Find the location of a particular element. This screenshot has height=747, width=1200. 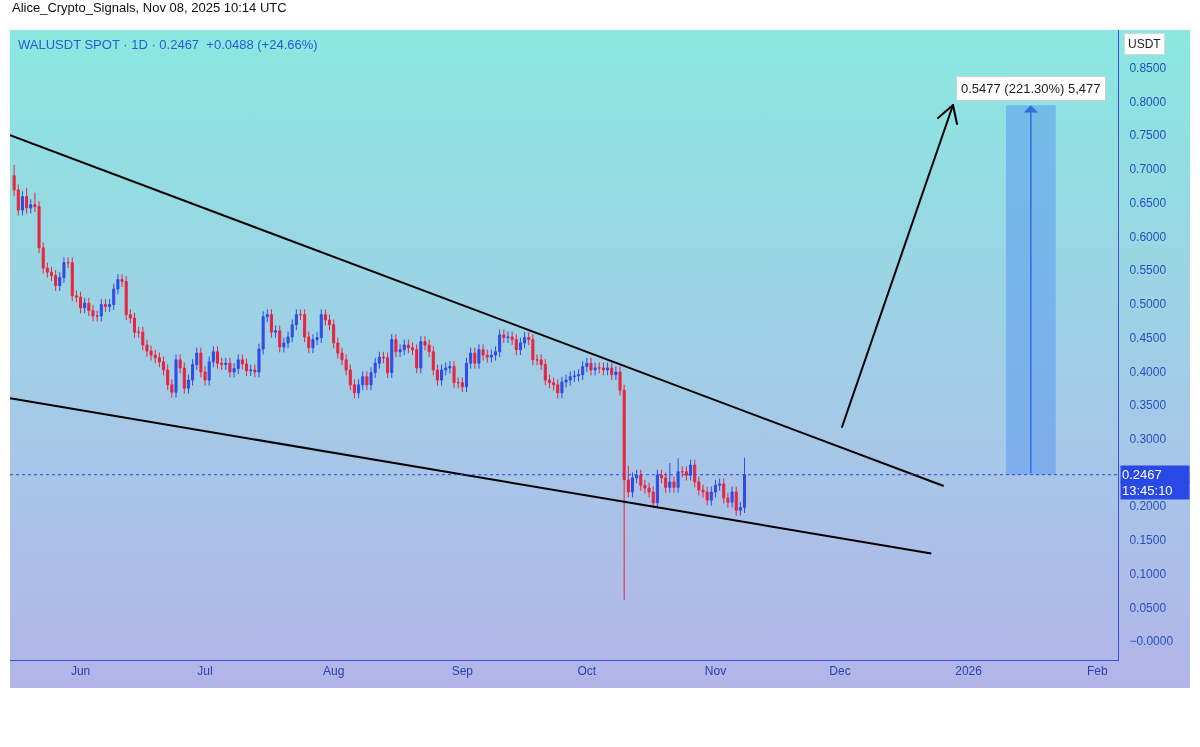

annotation: 0.5477 (221.30%) 5,477 is located at coordinates (1031, 88).